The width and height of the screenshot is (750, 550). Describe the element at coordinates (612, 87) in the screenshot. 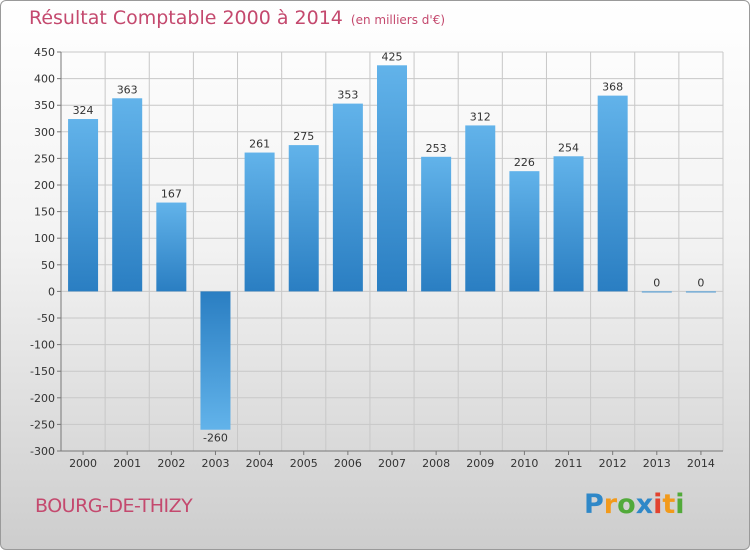

I see `data-label-2012: 368` at that location.